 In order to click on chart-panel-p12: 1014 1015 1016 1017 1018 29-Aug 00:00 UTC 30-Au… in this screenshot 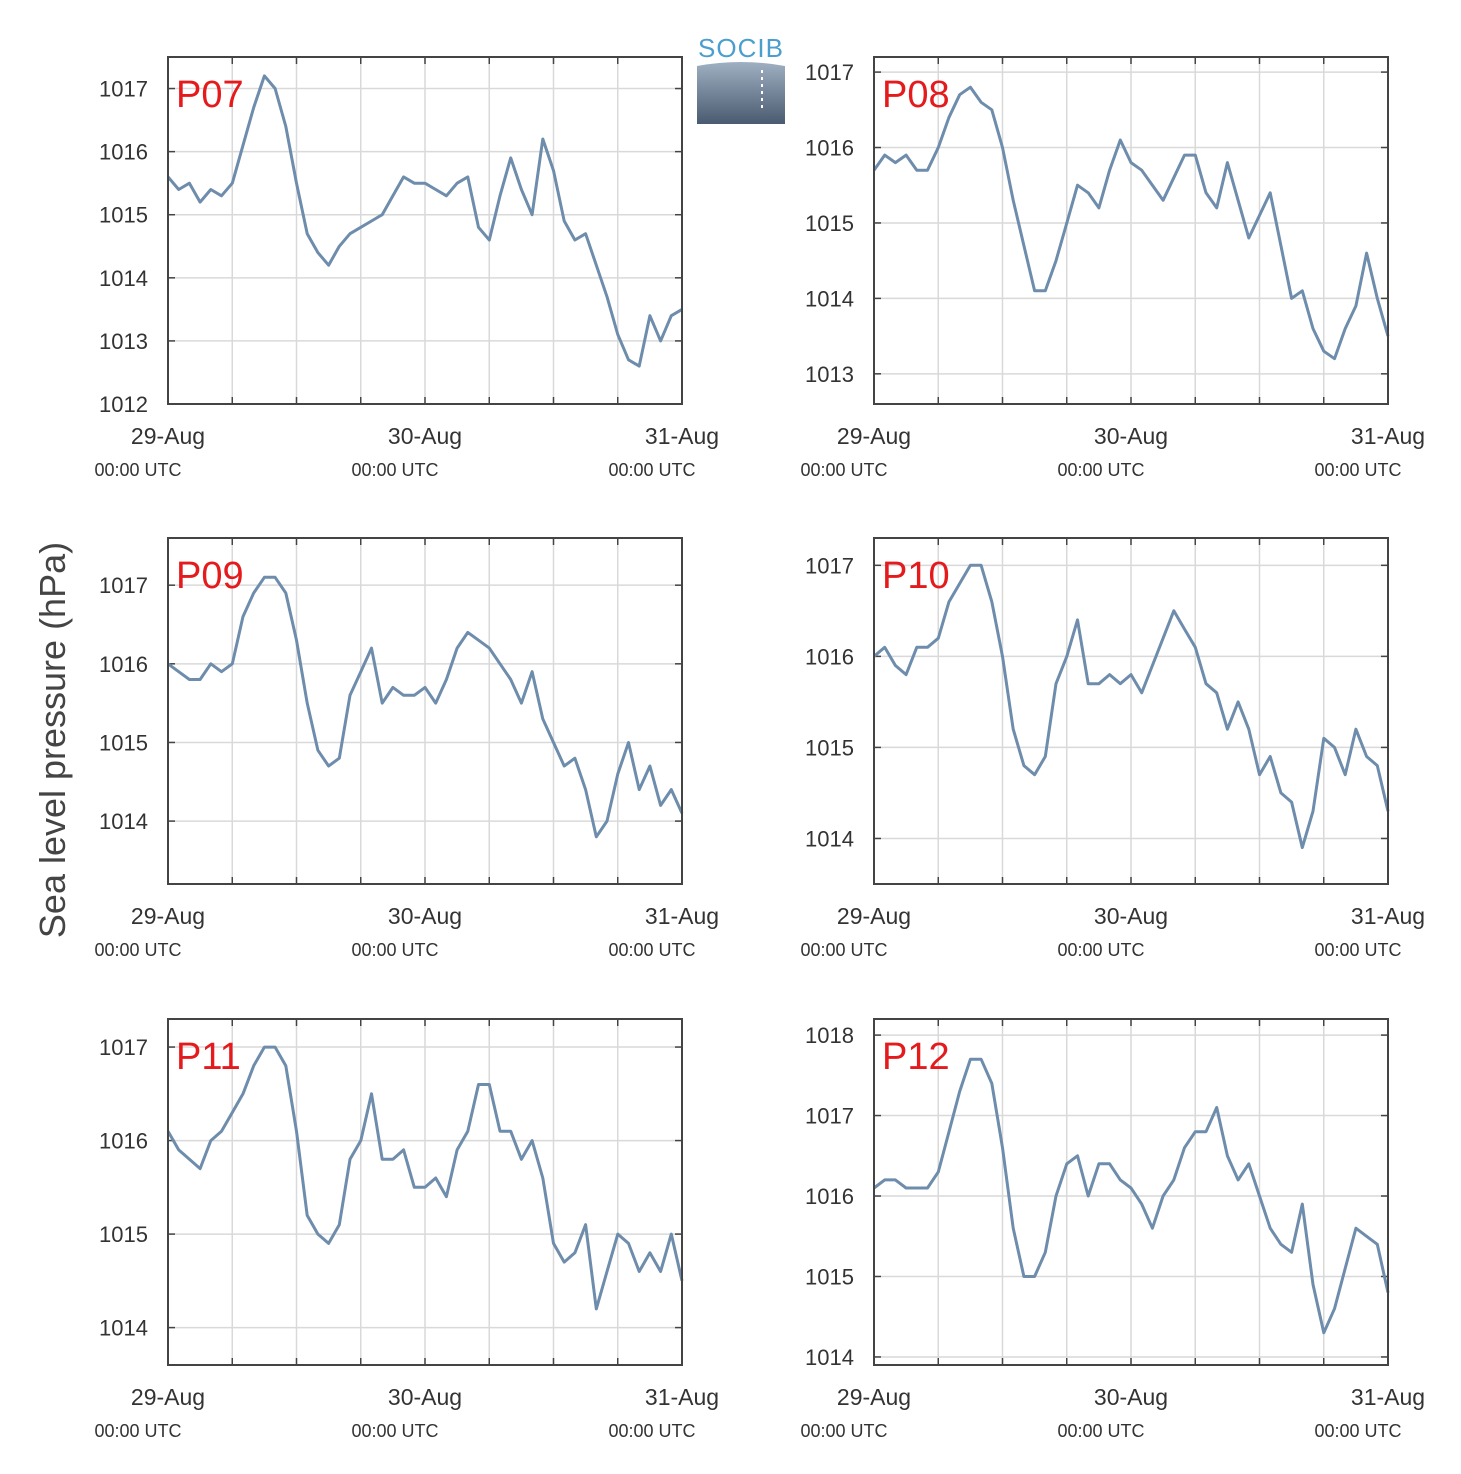, I will do `click(1112, 1229)`.